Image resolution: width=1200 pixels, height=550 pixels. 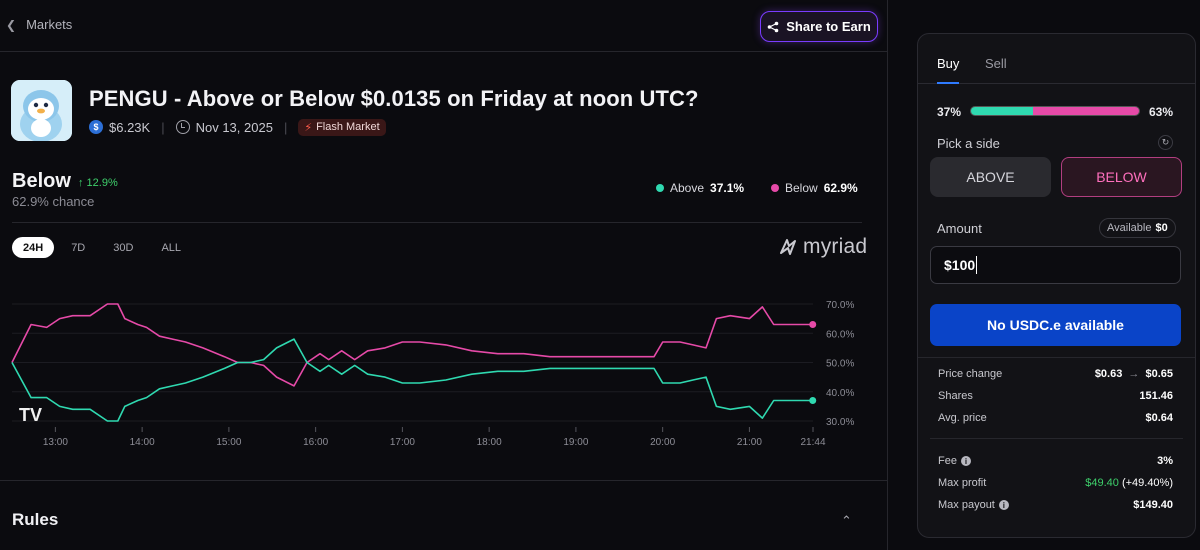 I want to click on x-tick-label: 17:00, so click(x=402, y=442).